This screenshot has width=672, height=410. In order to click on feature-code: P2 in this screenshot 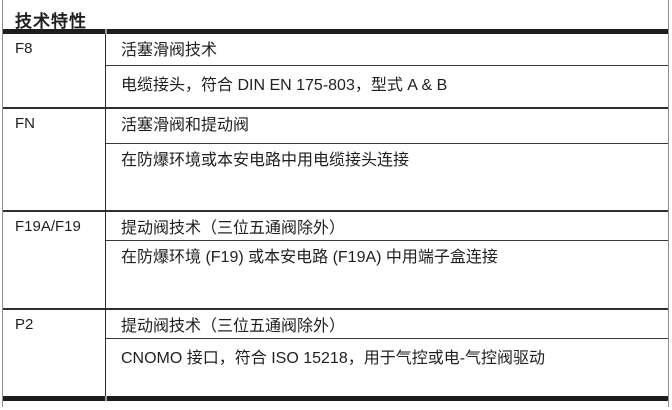, I will do `click(54, 353)`.